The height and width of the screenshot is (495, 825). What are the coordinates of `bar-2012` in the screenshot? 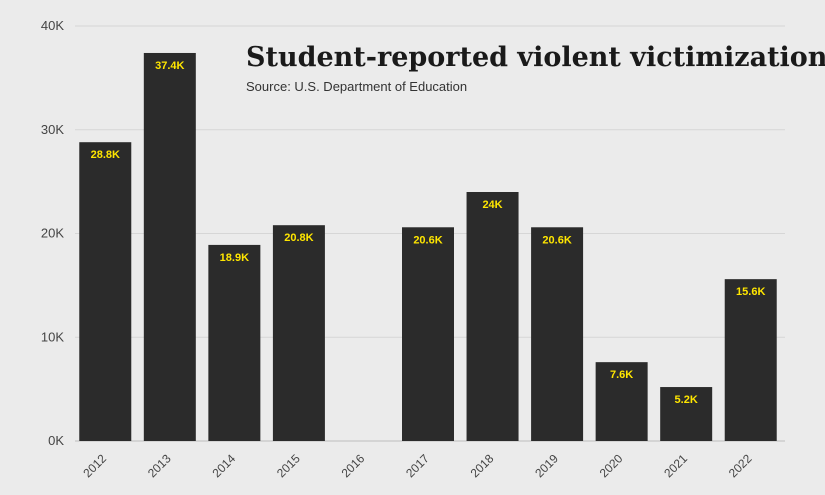 It's located at (105, 291).